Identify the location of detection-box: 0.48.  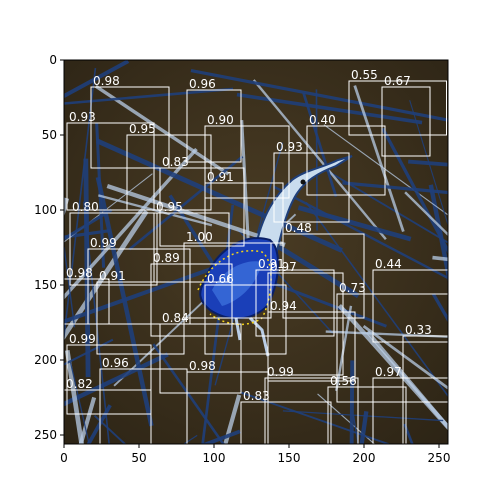
(323, 270).